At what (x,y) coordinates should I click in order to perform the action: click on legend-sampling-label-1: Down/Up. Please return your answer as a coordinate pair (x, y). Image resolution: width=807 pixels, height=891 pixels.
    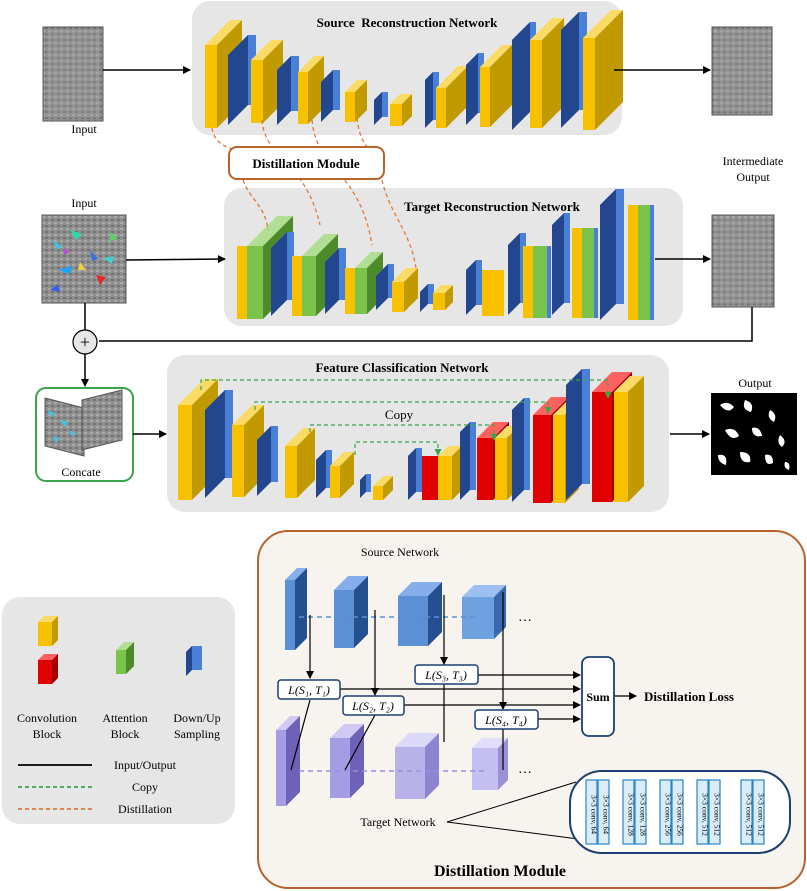
    Looking at the image, I should click on (196, 718).